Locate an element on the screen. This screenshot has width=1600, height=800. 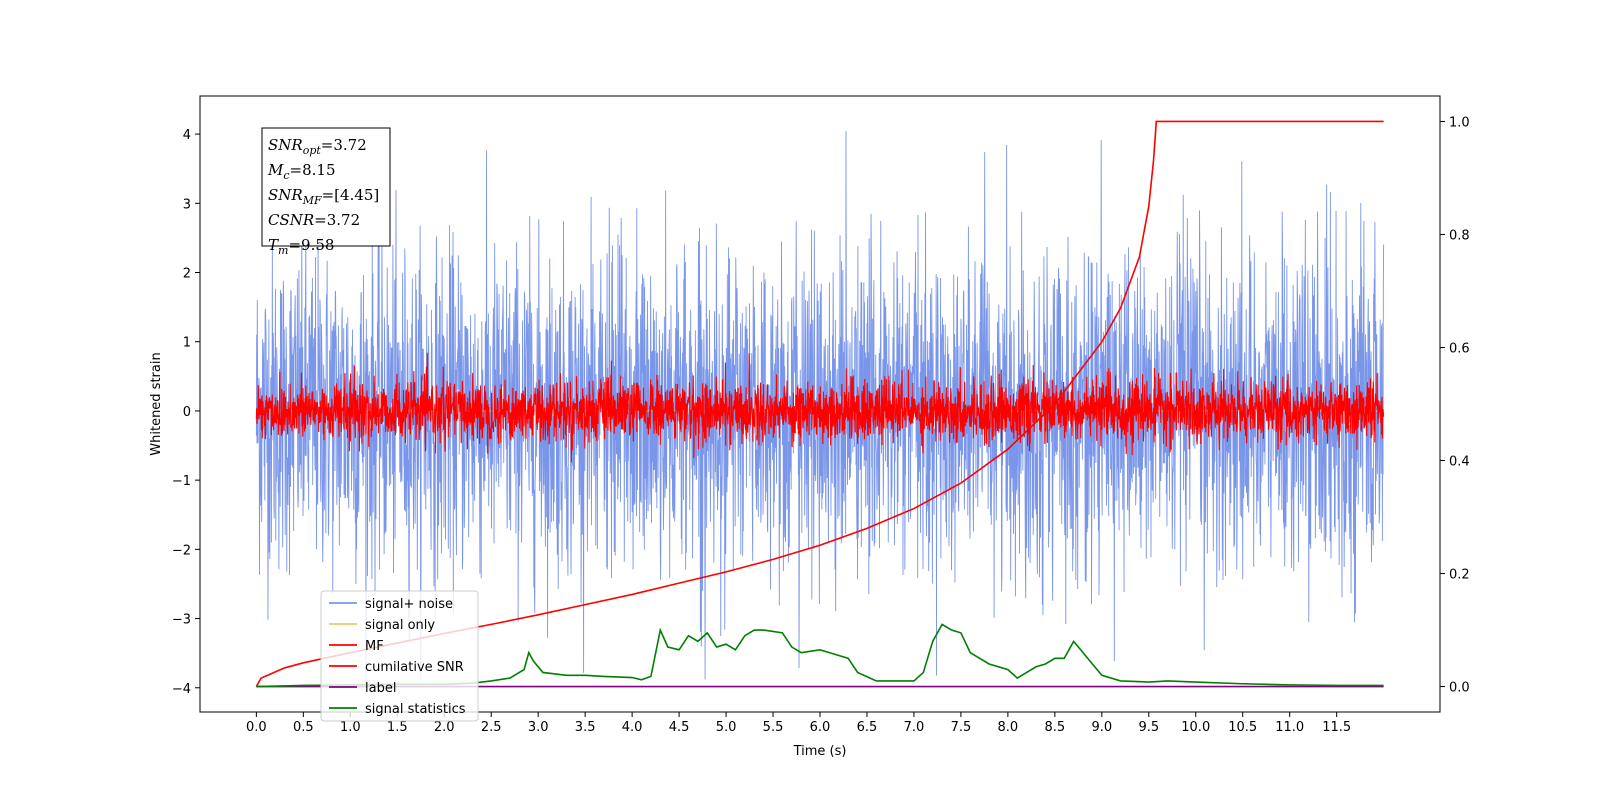
y-tick-label: 2 is located at coordinates (187, 273).